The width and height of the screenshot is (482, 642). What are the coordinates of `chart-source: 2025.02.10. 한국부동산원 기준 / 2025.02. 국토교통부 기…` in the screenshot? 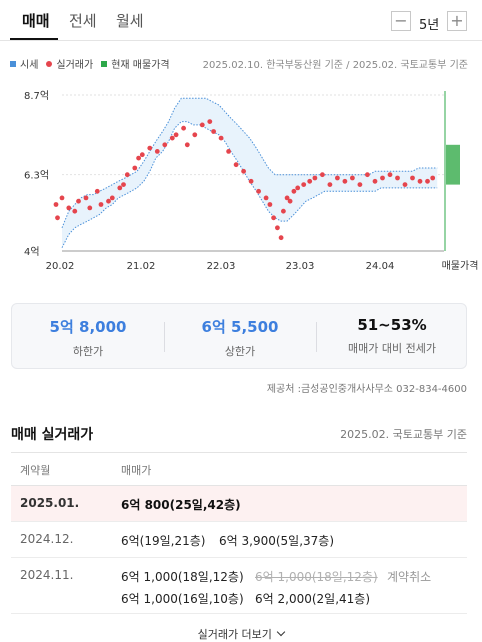 It's located at (335, 65).